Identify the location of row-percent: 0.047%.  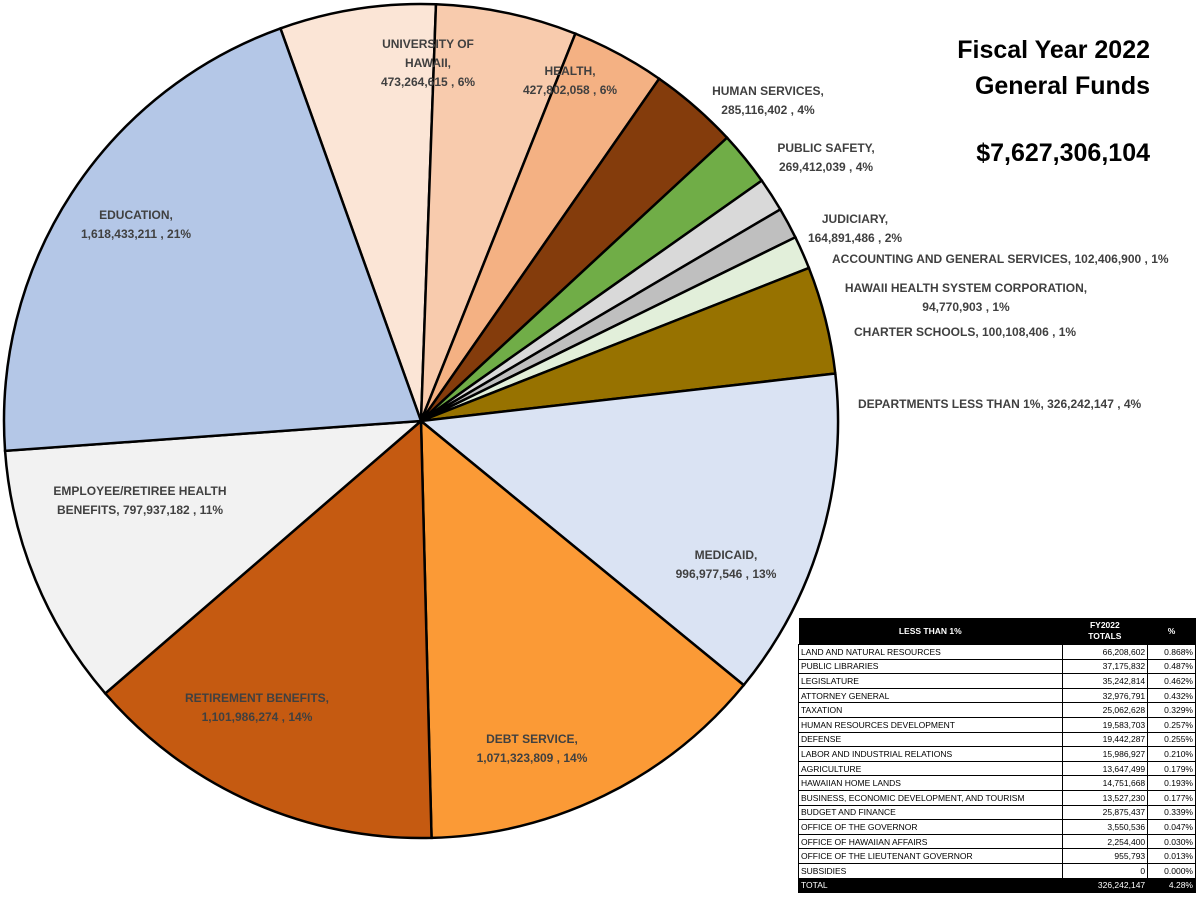
(1171, 827).